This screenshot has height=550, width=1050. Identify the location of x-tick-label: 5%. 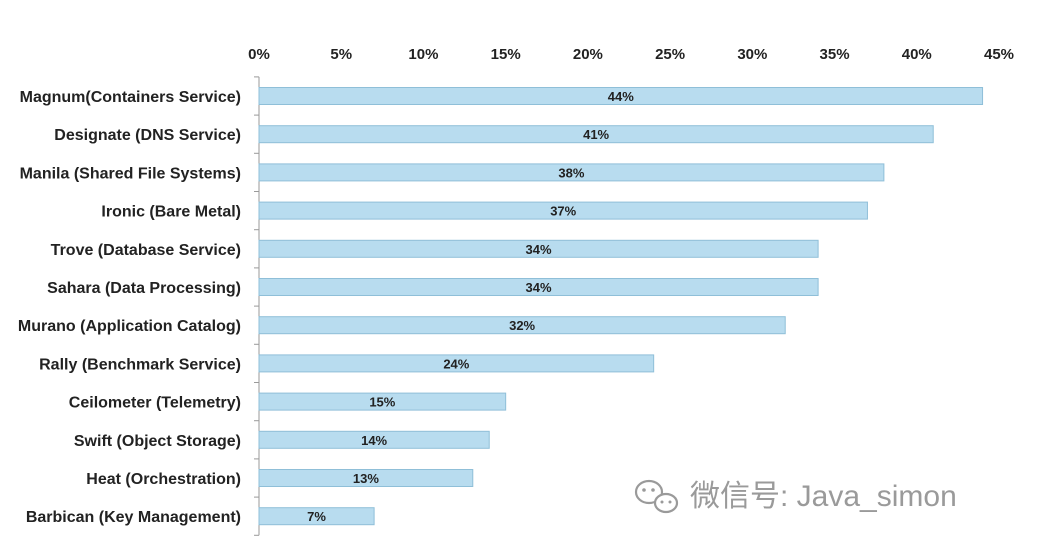
(341, 54).